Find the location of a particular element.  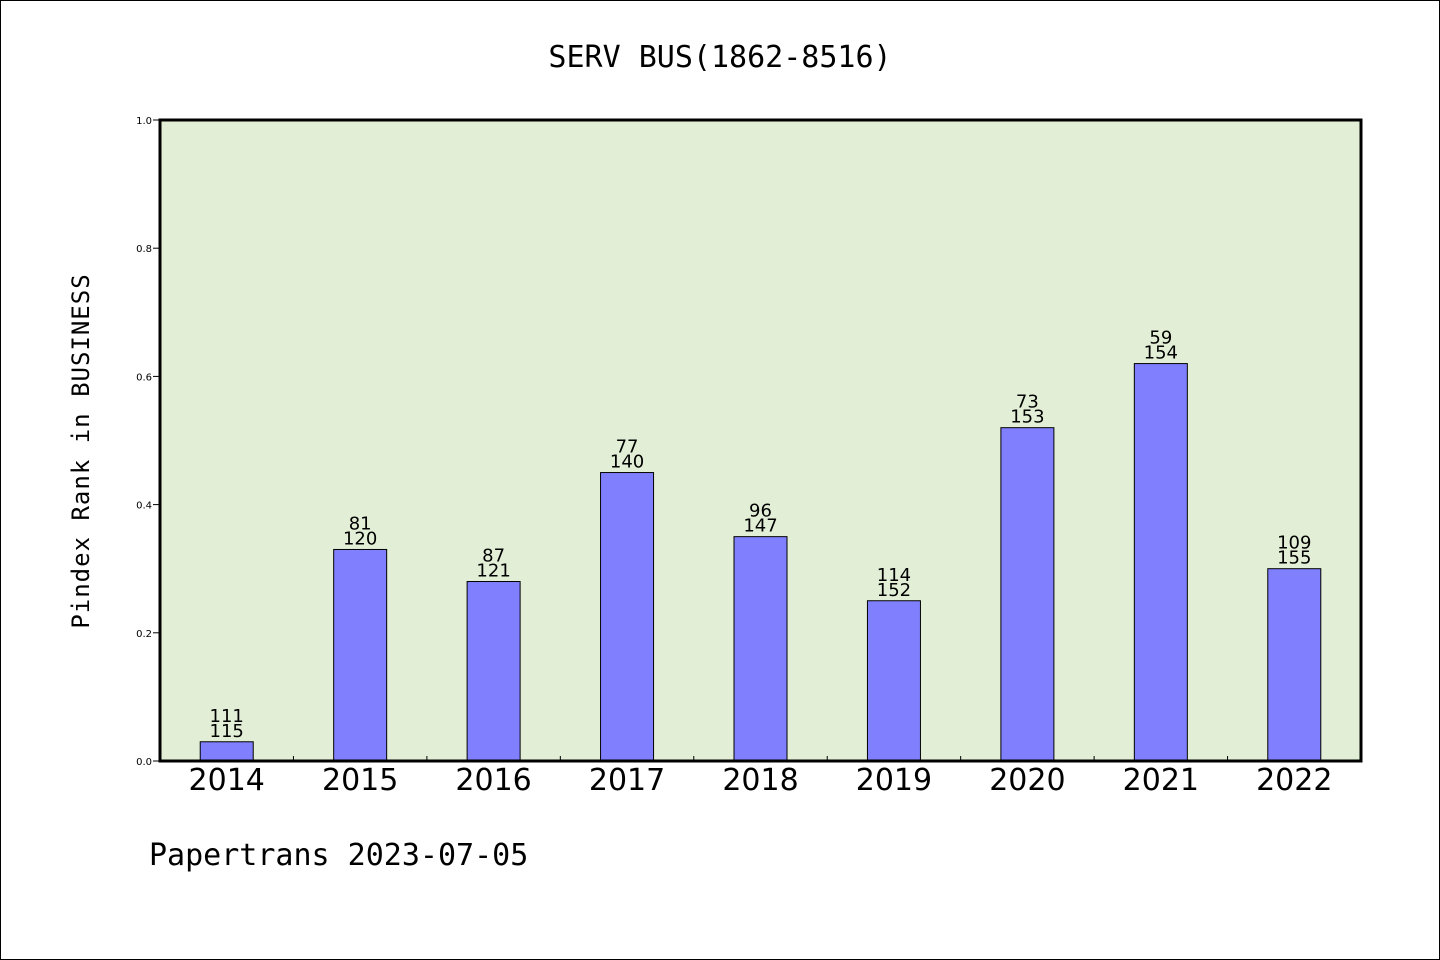

x-tick-label: 2014 is located at coordinates (227, 780).